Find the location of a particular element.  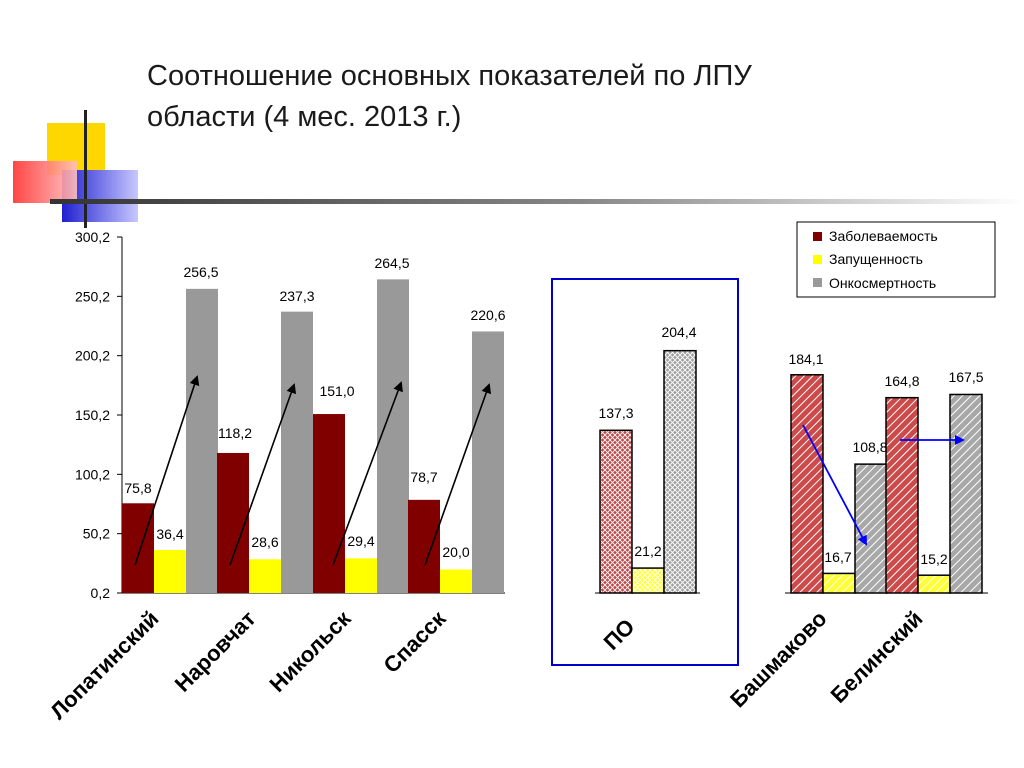

category-label: ПО is located at coordinates (619, 634).